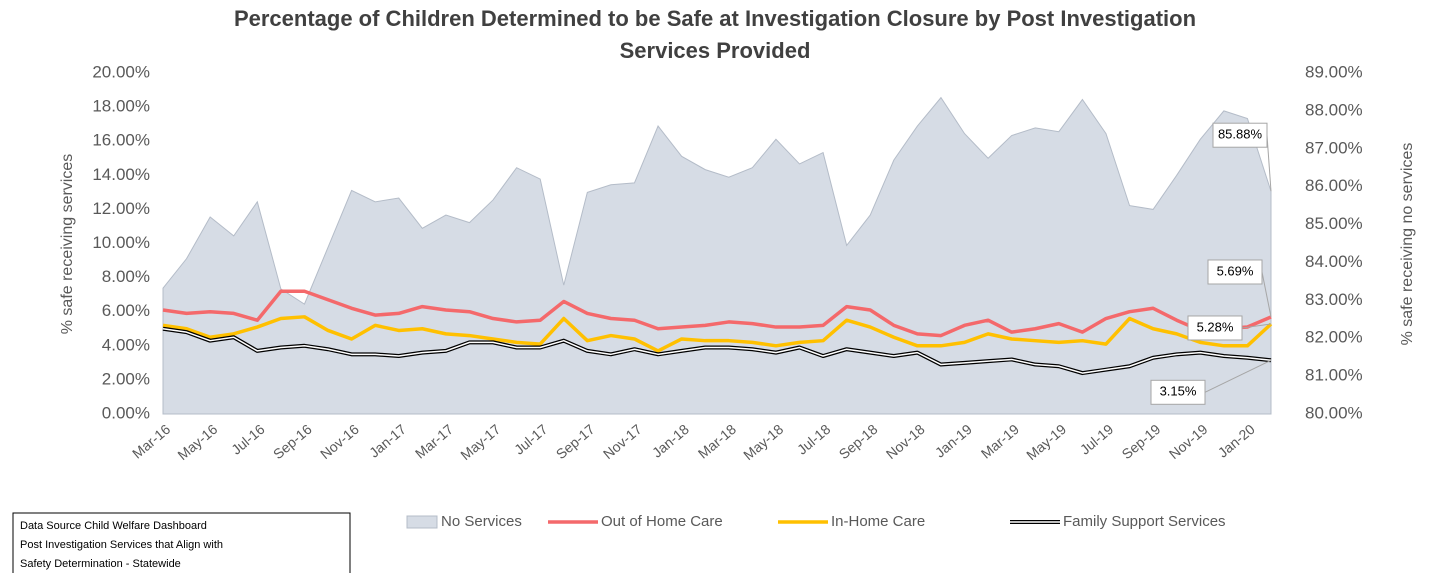 This screenshot has height=573, width=1430. I want to click on x-tick-label: Jan-18, so click(670, 441).